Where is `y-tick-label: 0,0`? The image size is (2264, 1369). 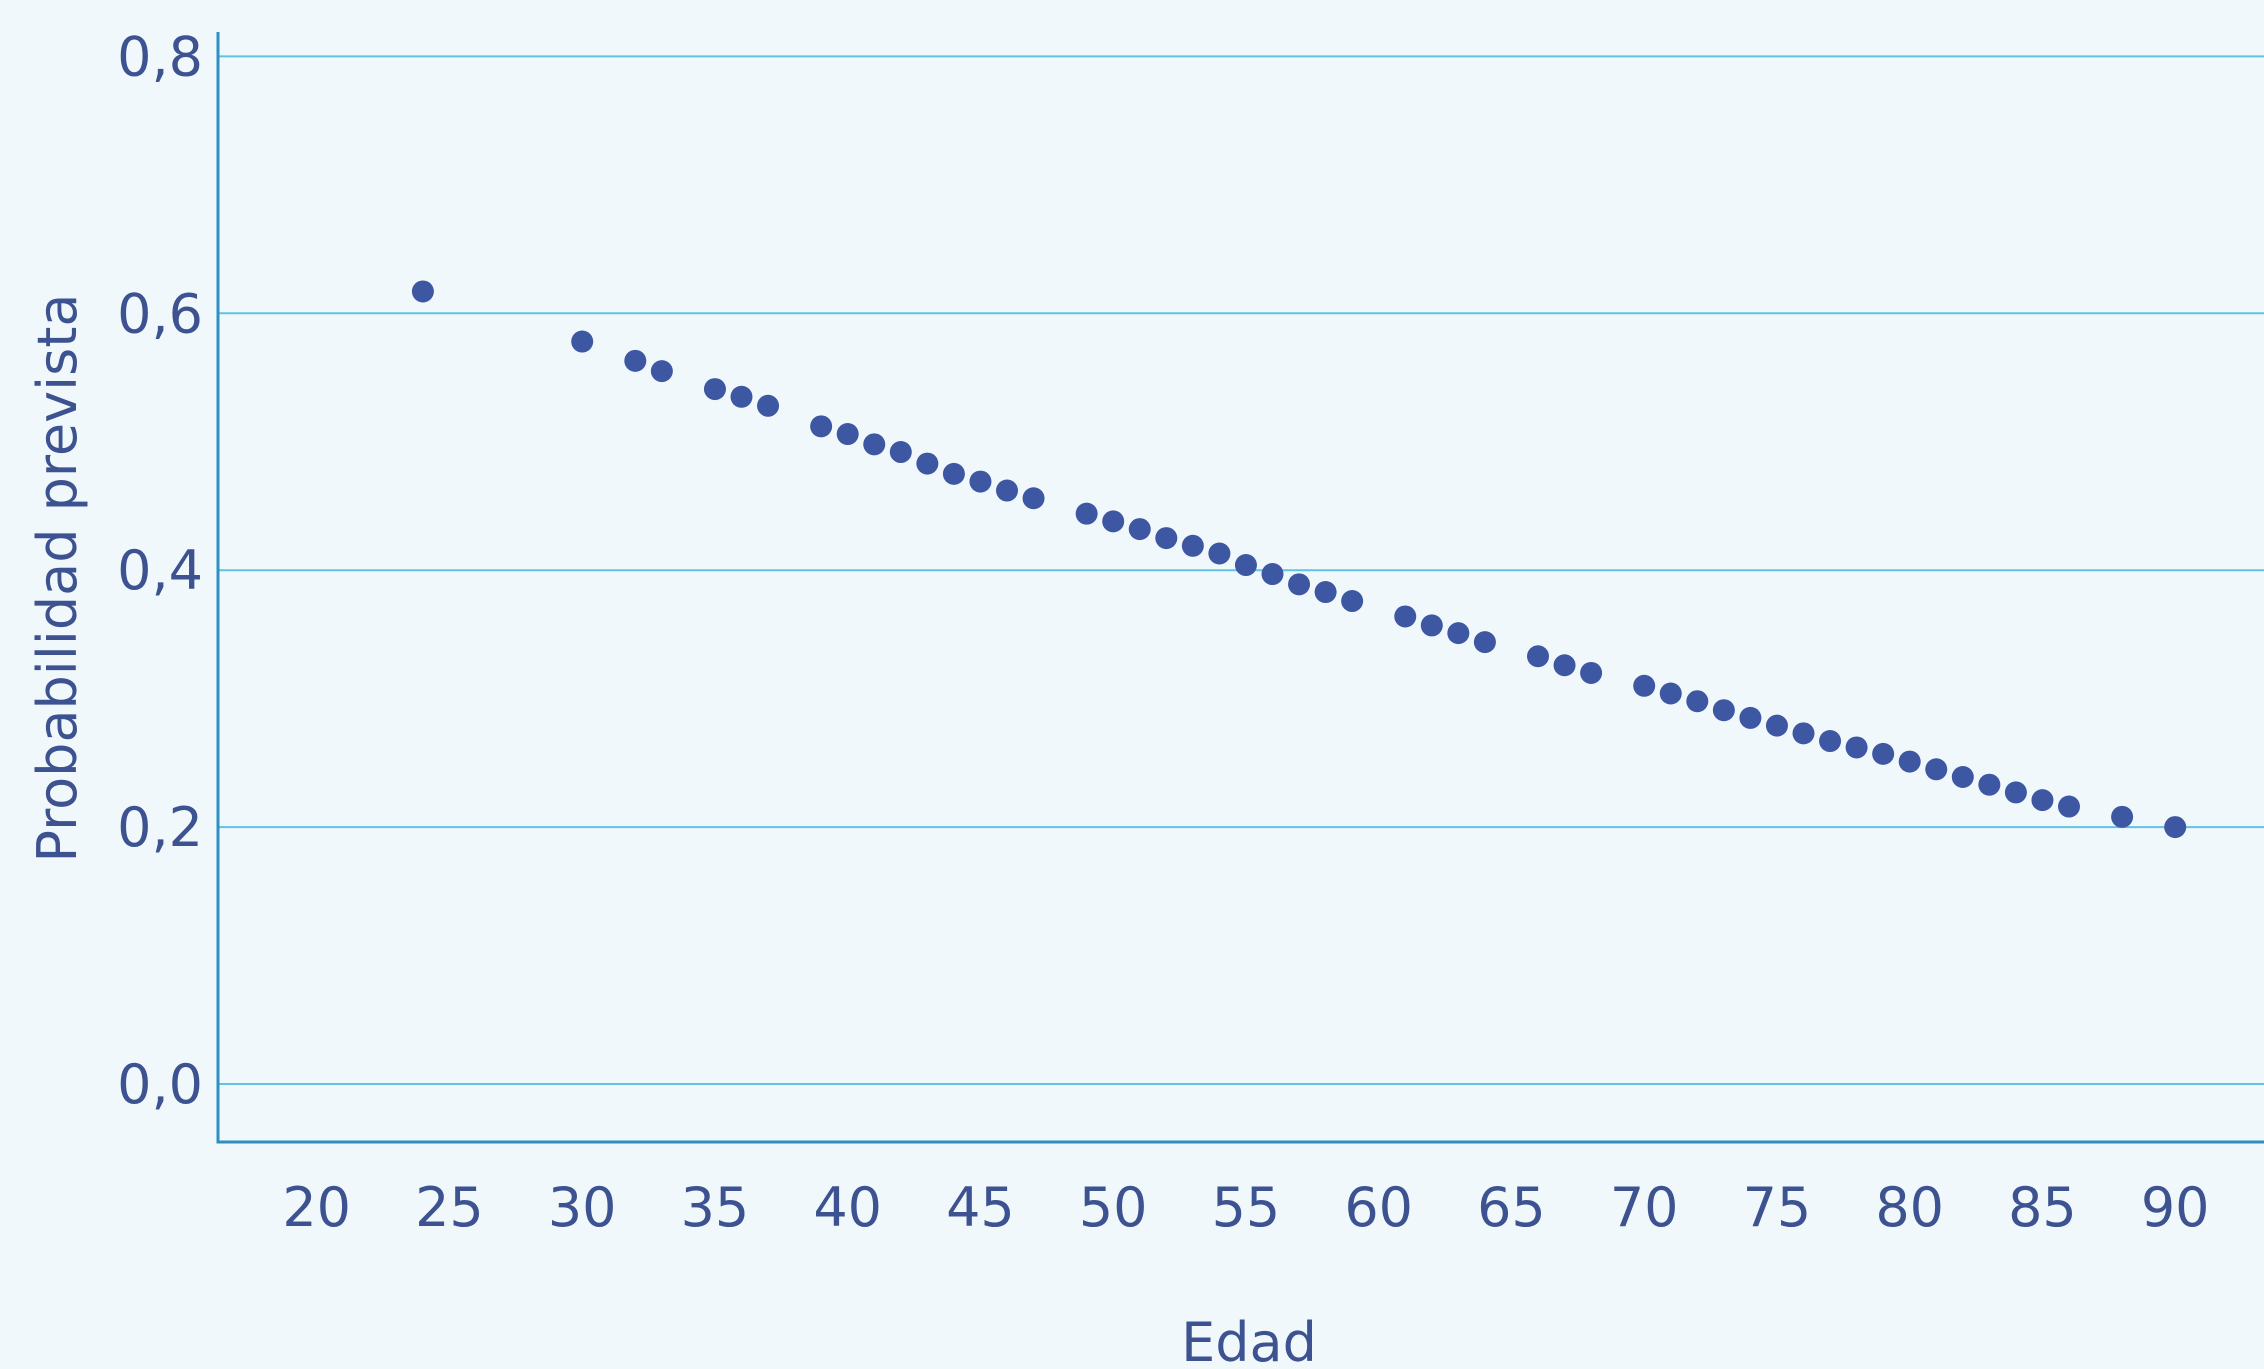
y-tick-label: 0,0 is located at coordinates (160, 1084).